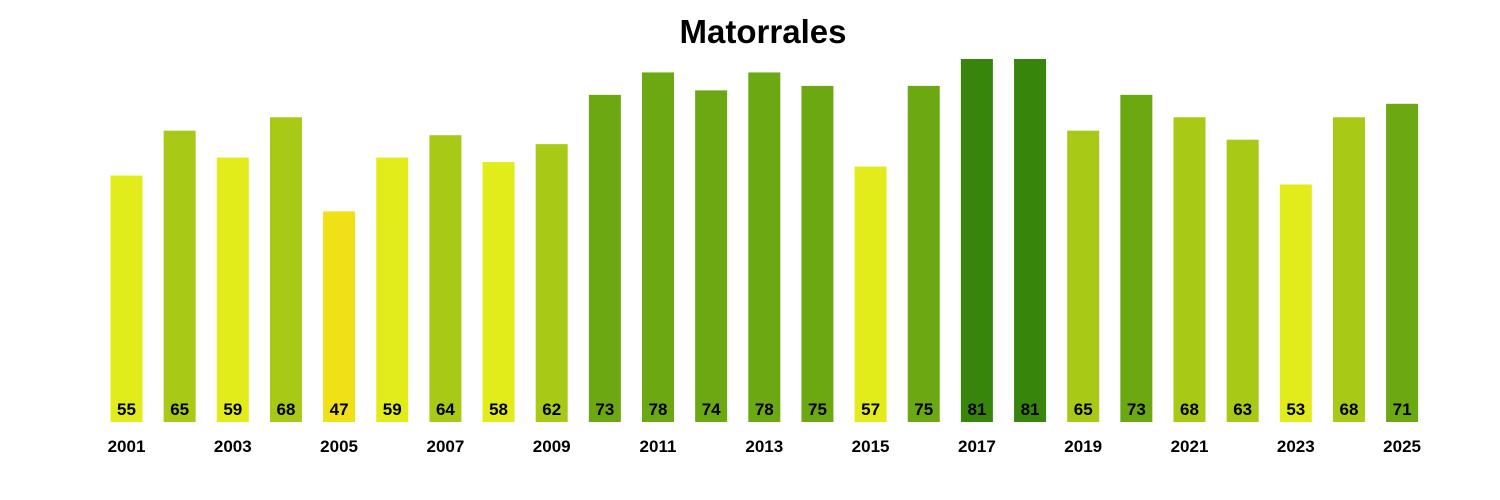 The height and width of the screenshot is (500, 1500). Describe the element at coordinates (127, 446) in the screenshot. I see `x-tick-label-2001: 2001` at that location.